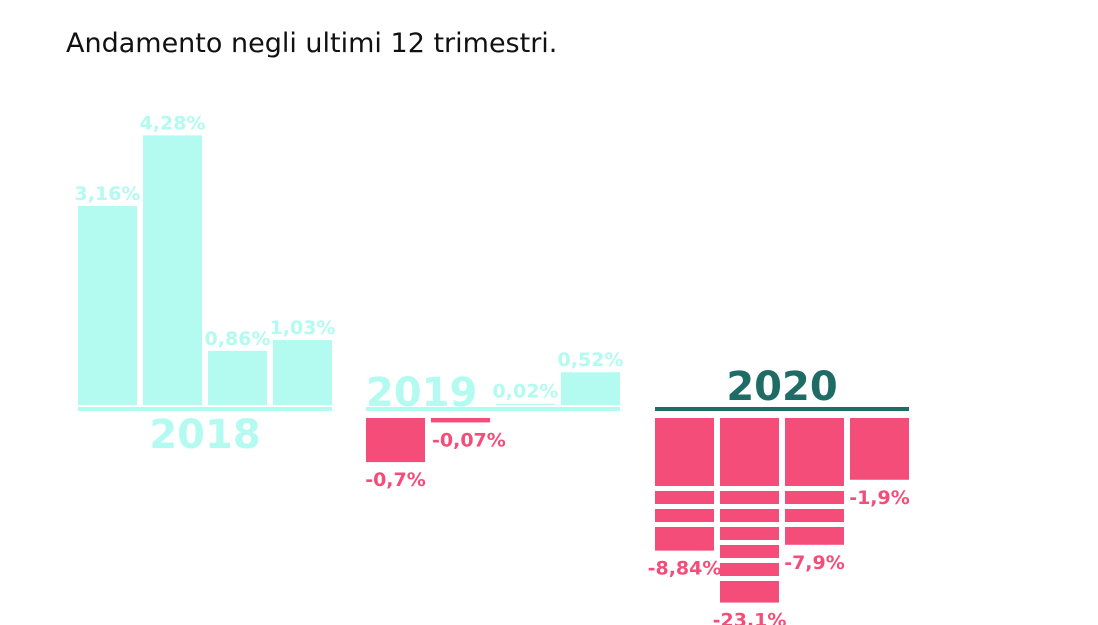 The image size is (1098, 625). I want to click on value-label: 0,02%, so click(526, 392).